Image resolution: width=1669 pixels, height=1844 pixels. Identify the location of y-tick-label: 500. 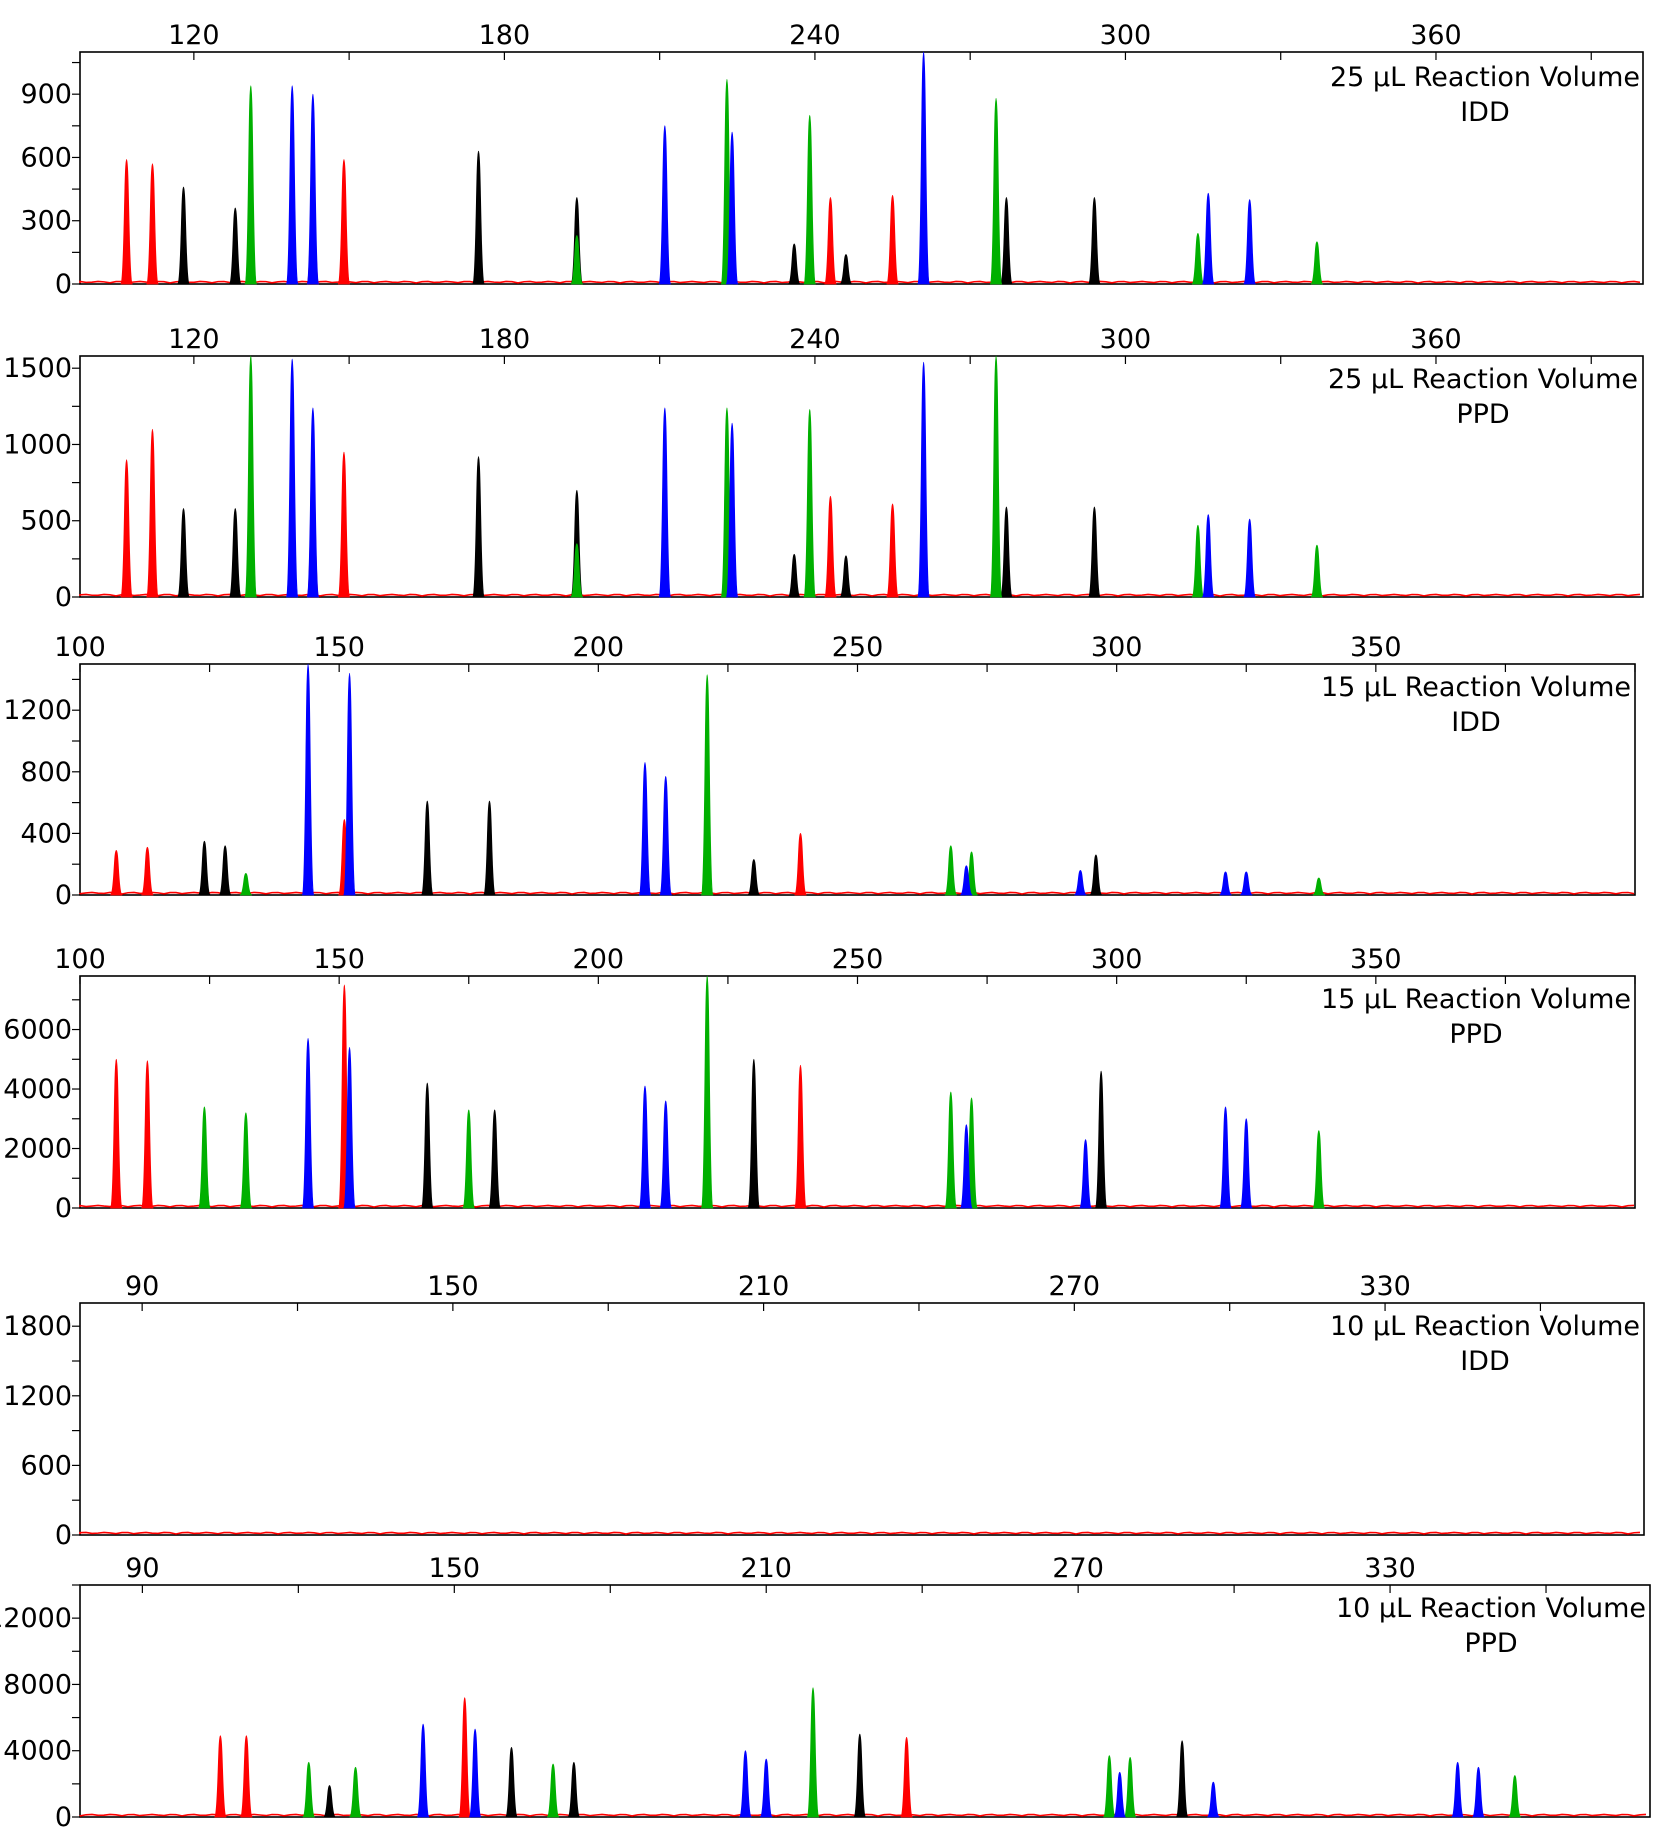
(46, 521).